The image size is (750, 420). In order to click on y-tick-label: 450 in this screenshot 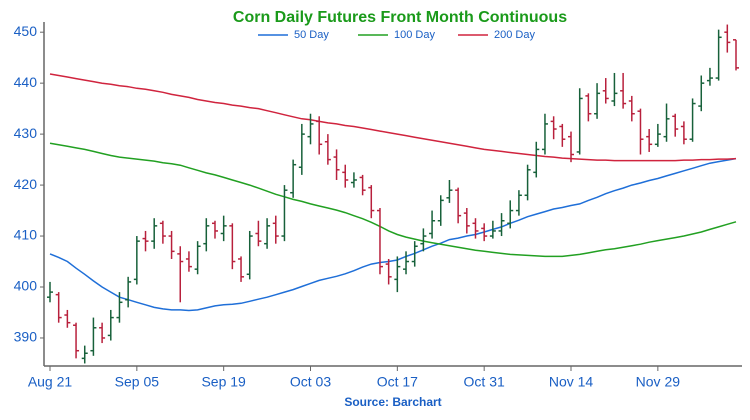, I will do `click(26, 31)`.